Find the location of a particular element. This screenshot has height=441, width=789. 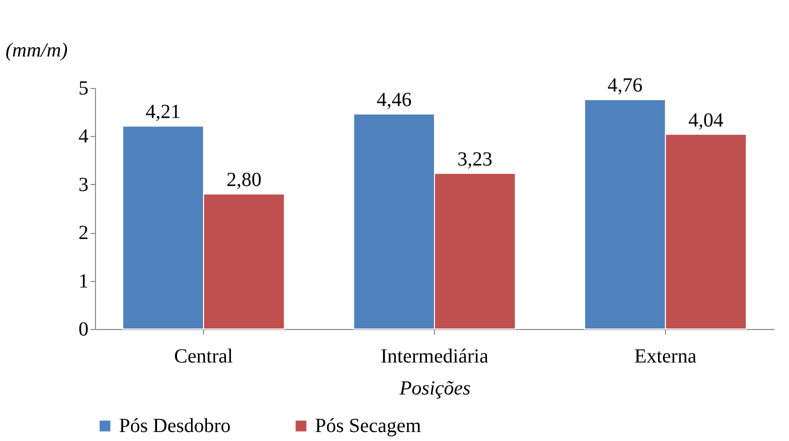

y-tick-label: 3 is located at coordinates (83, 185).